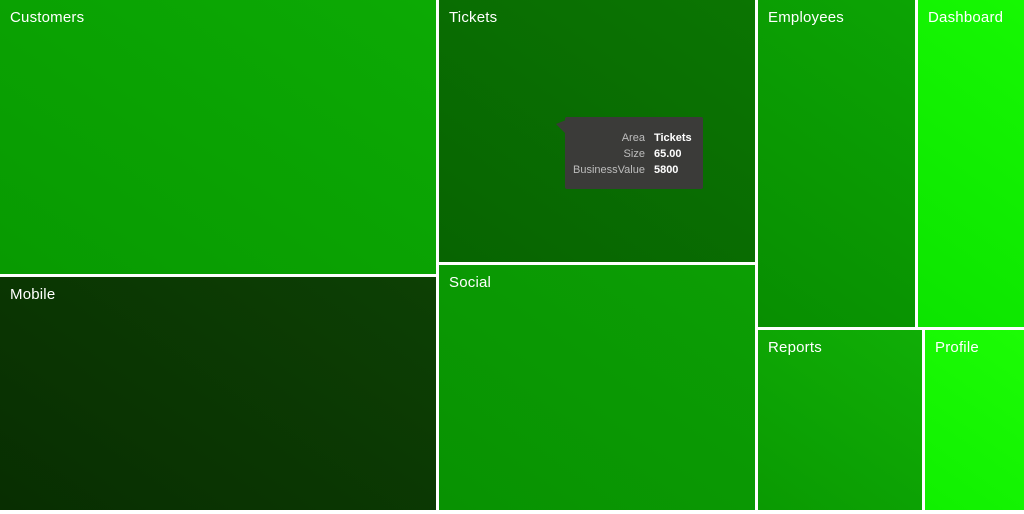  Describe the element at coordinates (971, 163) in the screenshot. I see `treemap-tile-dashboard: Dashboard` at that location.